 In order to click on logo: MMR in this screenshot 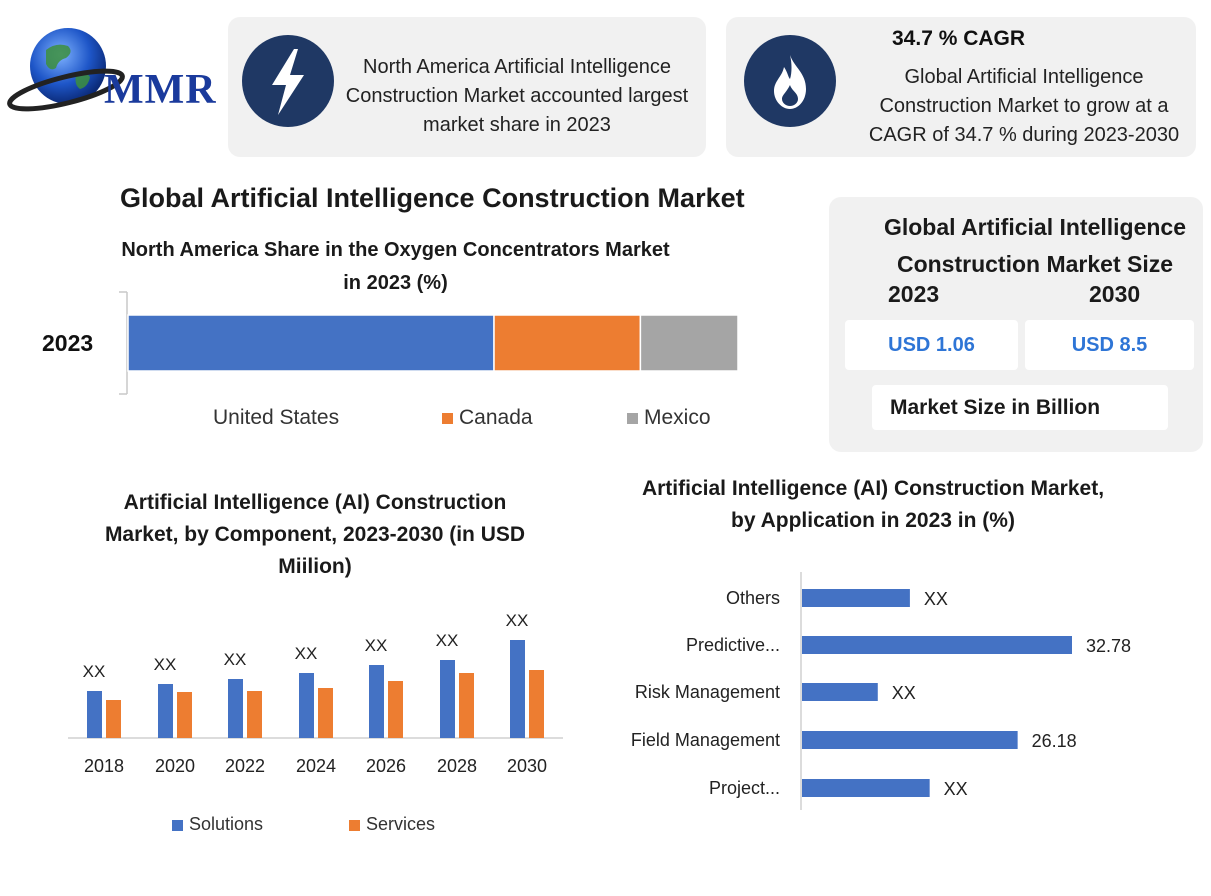, I will do `click(119, 70)`.